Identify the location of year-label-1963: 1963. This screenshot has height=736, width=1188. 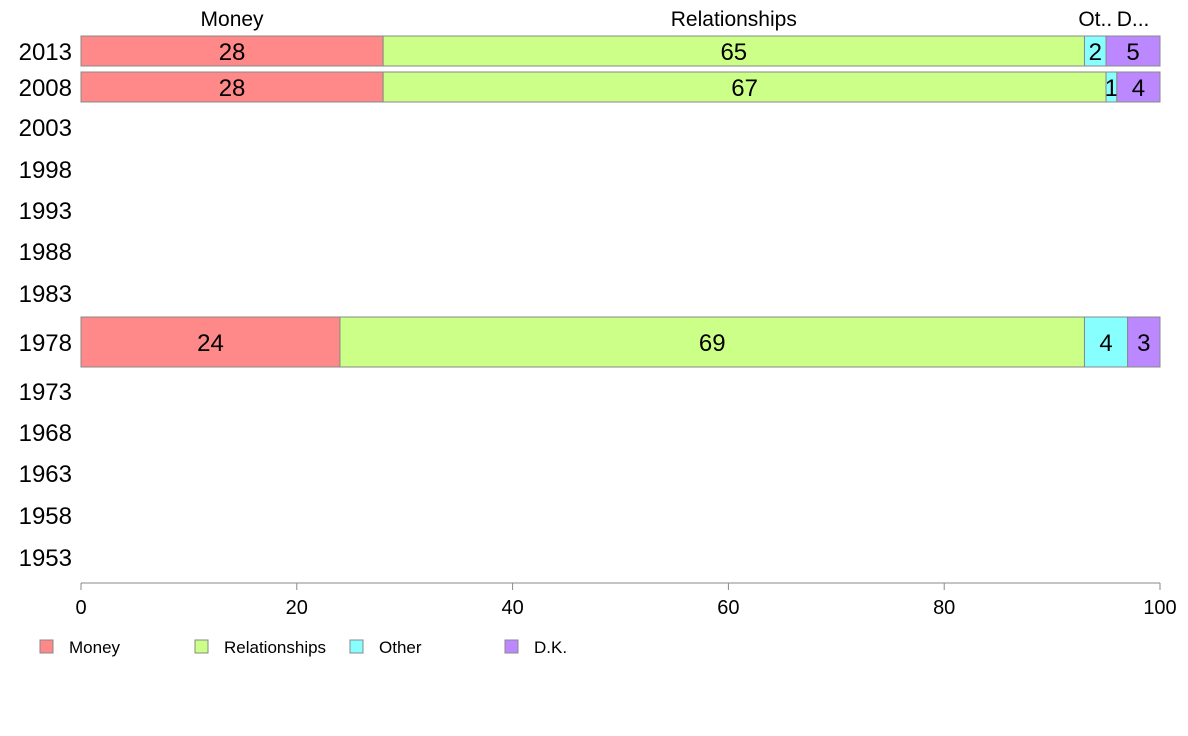
(45, 474).